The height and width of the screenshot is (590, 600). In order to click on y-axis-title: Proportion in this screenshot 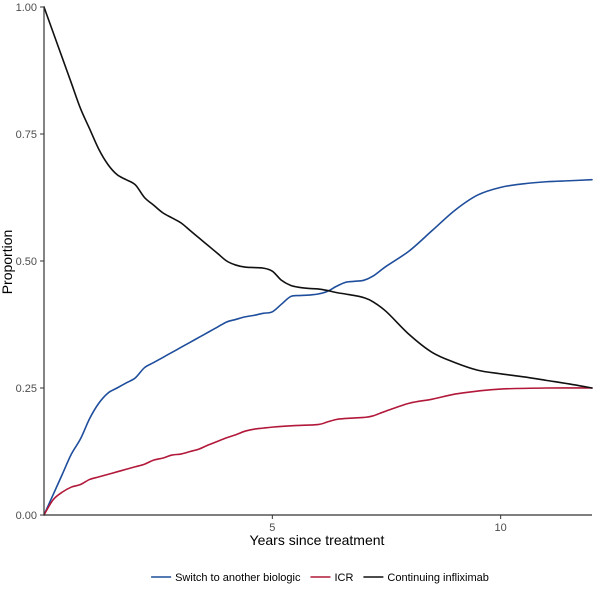, I will do `click(7, 262)`.